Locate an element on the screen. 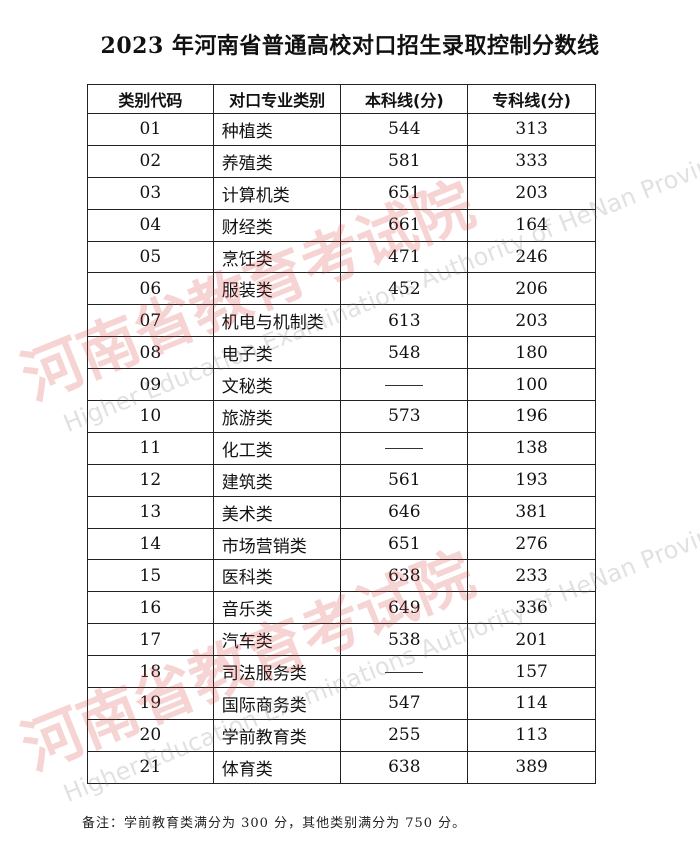 This screenshot has width=700, height=867. cell-junior: 276 is located at coordinates (531, 544).